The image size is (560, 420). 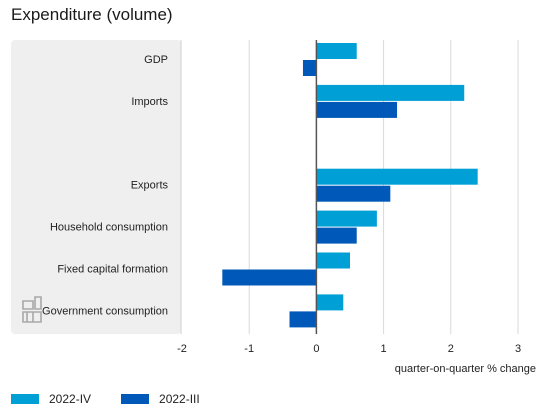 I want to click on category-label: GDP, so click(x=156, y=60).